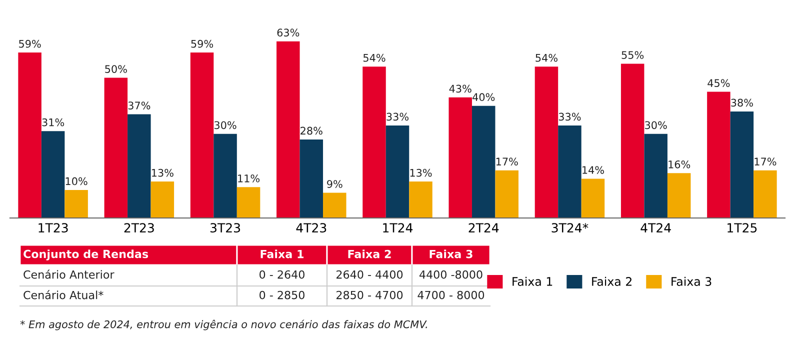 Image resolution: width=787 pixels, height=338 pixels. I want to click on x-tick-label: 4T24, so click(655, 227).